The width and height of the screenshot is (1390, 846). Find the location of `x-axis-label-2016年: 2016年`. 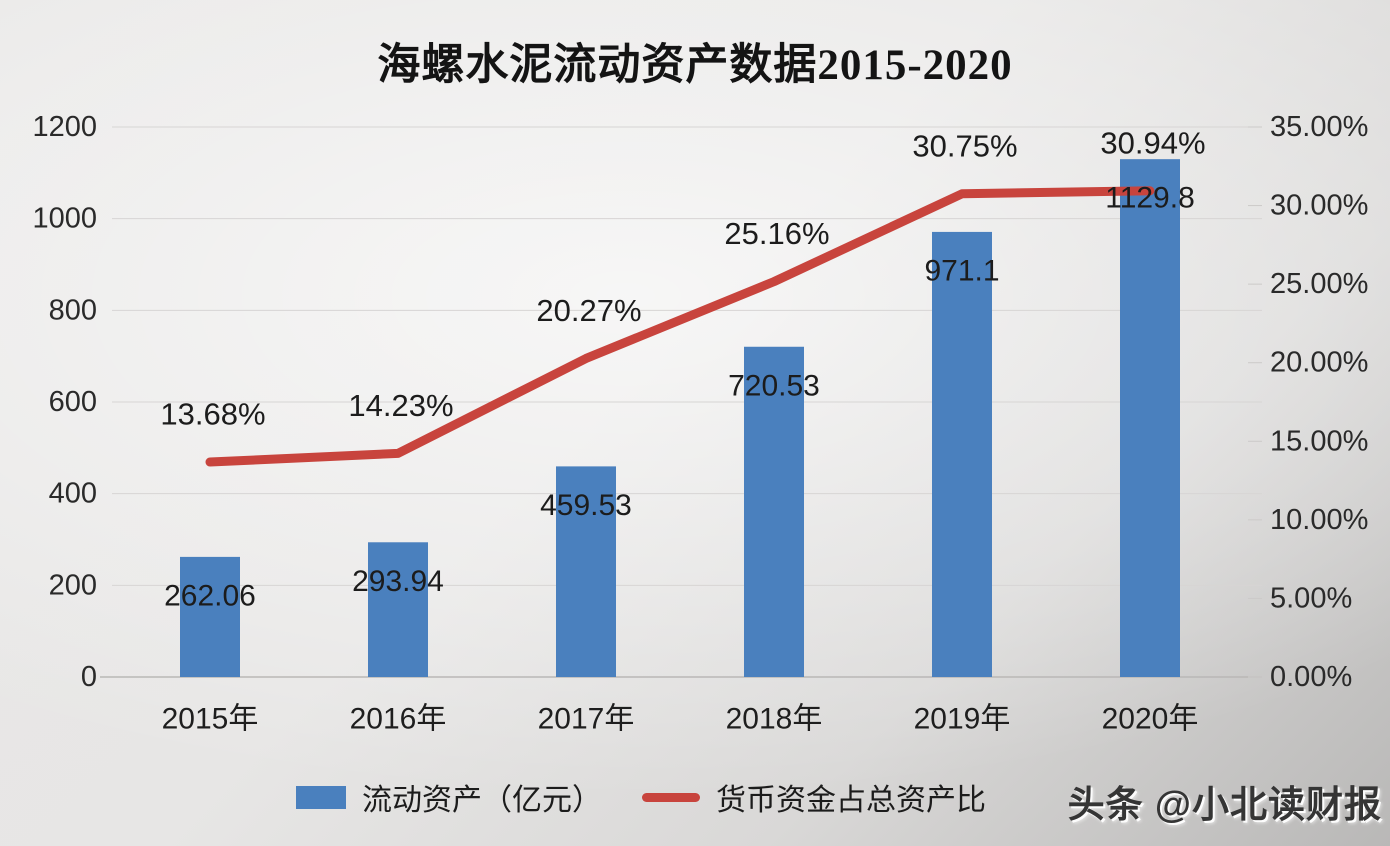

x-axis-label-2016年: 2016年 is located at coordinates (398, 719).